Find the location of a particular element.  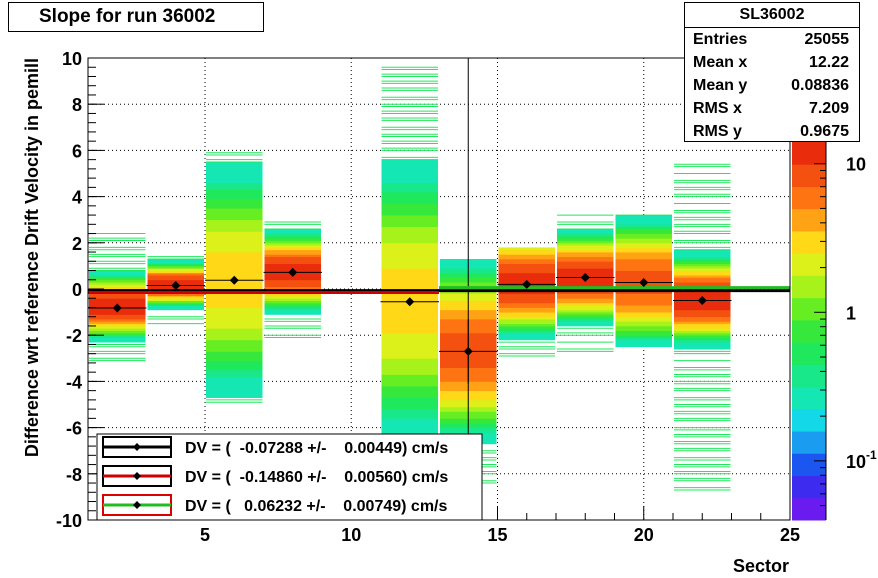

legend-label: DV = ( 0.06232 +/- 0.00749) cm/s is located at coordinates (316, 506).